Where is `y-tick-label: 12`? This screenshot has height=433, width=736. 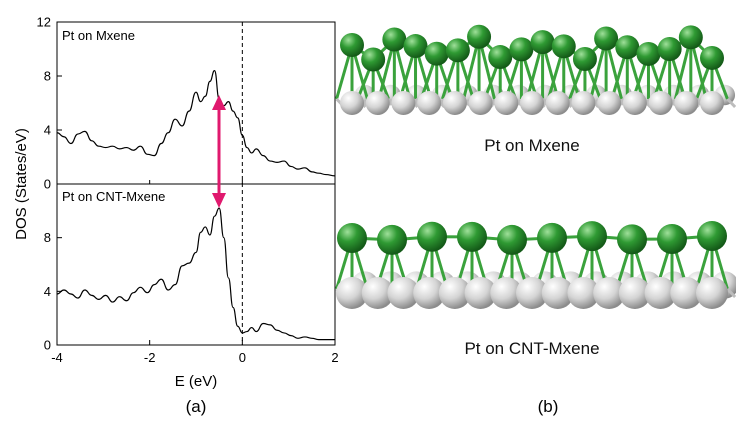
y-tick-label: 12 is located at coordinates (44, 22).